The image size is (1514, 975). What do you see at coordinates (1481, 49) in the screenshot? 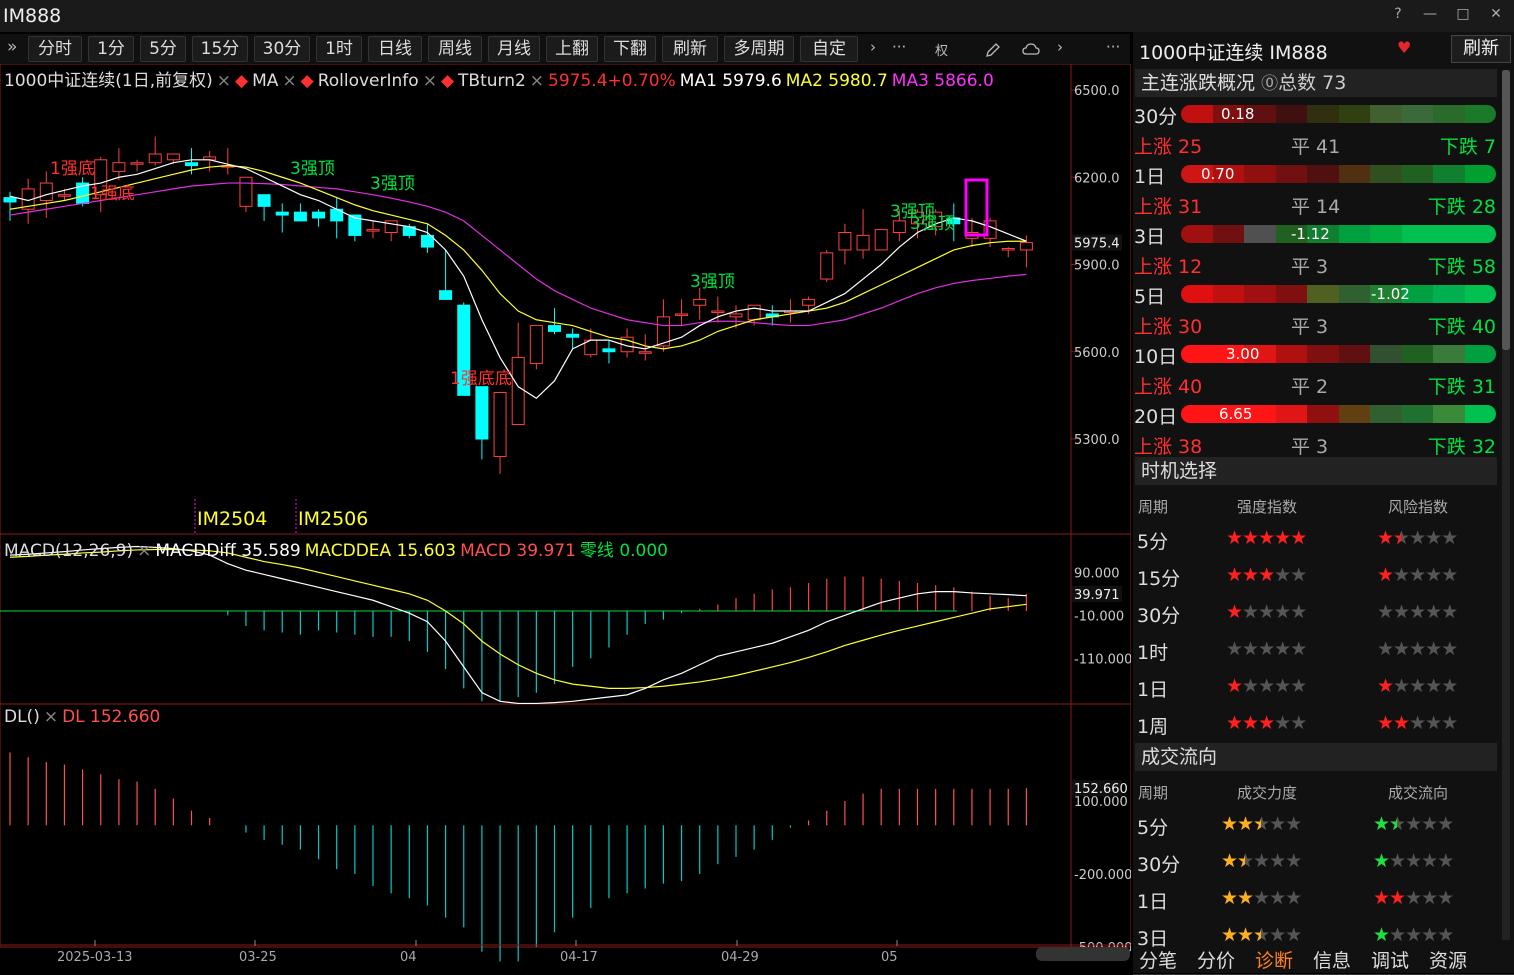
I see `refresh-button: 刷新` at bounding box center [1481, 49].